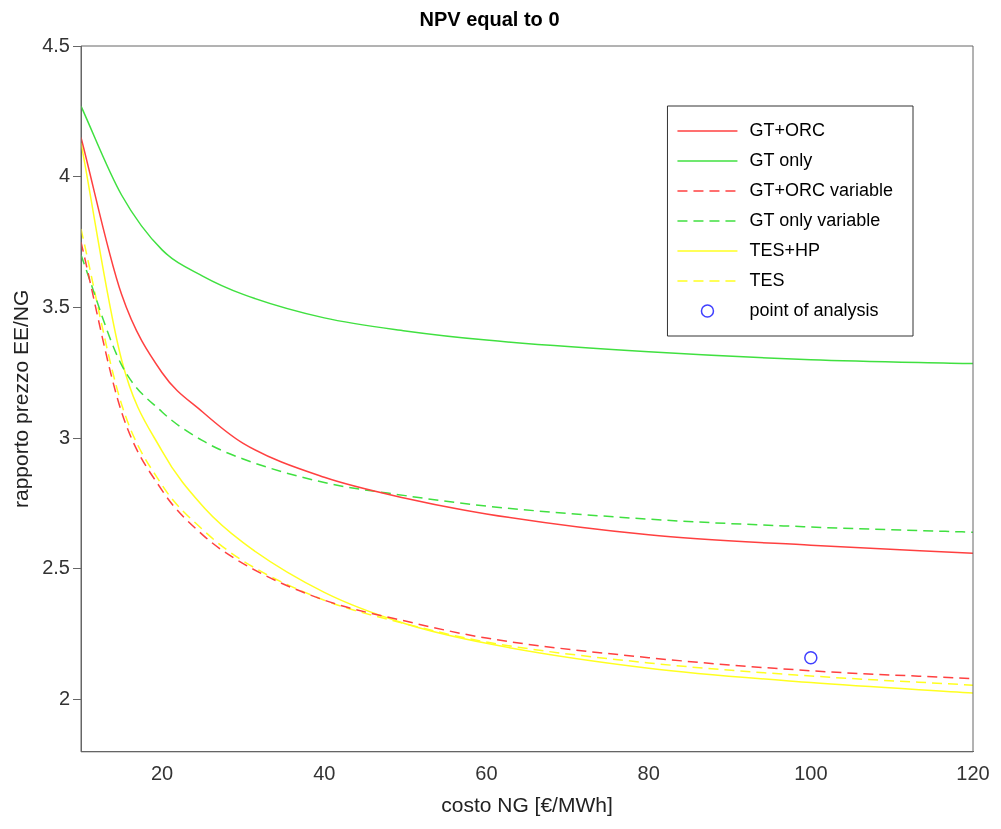 The image size is (1001, 829). What do you see at coordinates (527, 805) in the screenshot?
I see `x-axis-title: costo NG [€/MWh]` at bounding box center [527, 805].